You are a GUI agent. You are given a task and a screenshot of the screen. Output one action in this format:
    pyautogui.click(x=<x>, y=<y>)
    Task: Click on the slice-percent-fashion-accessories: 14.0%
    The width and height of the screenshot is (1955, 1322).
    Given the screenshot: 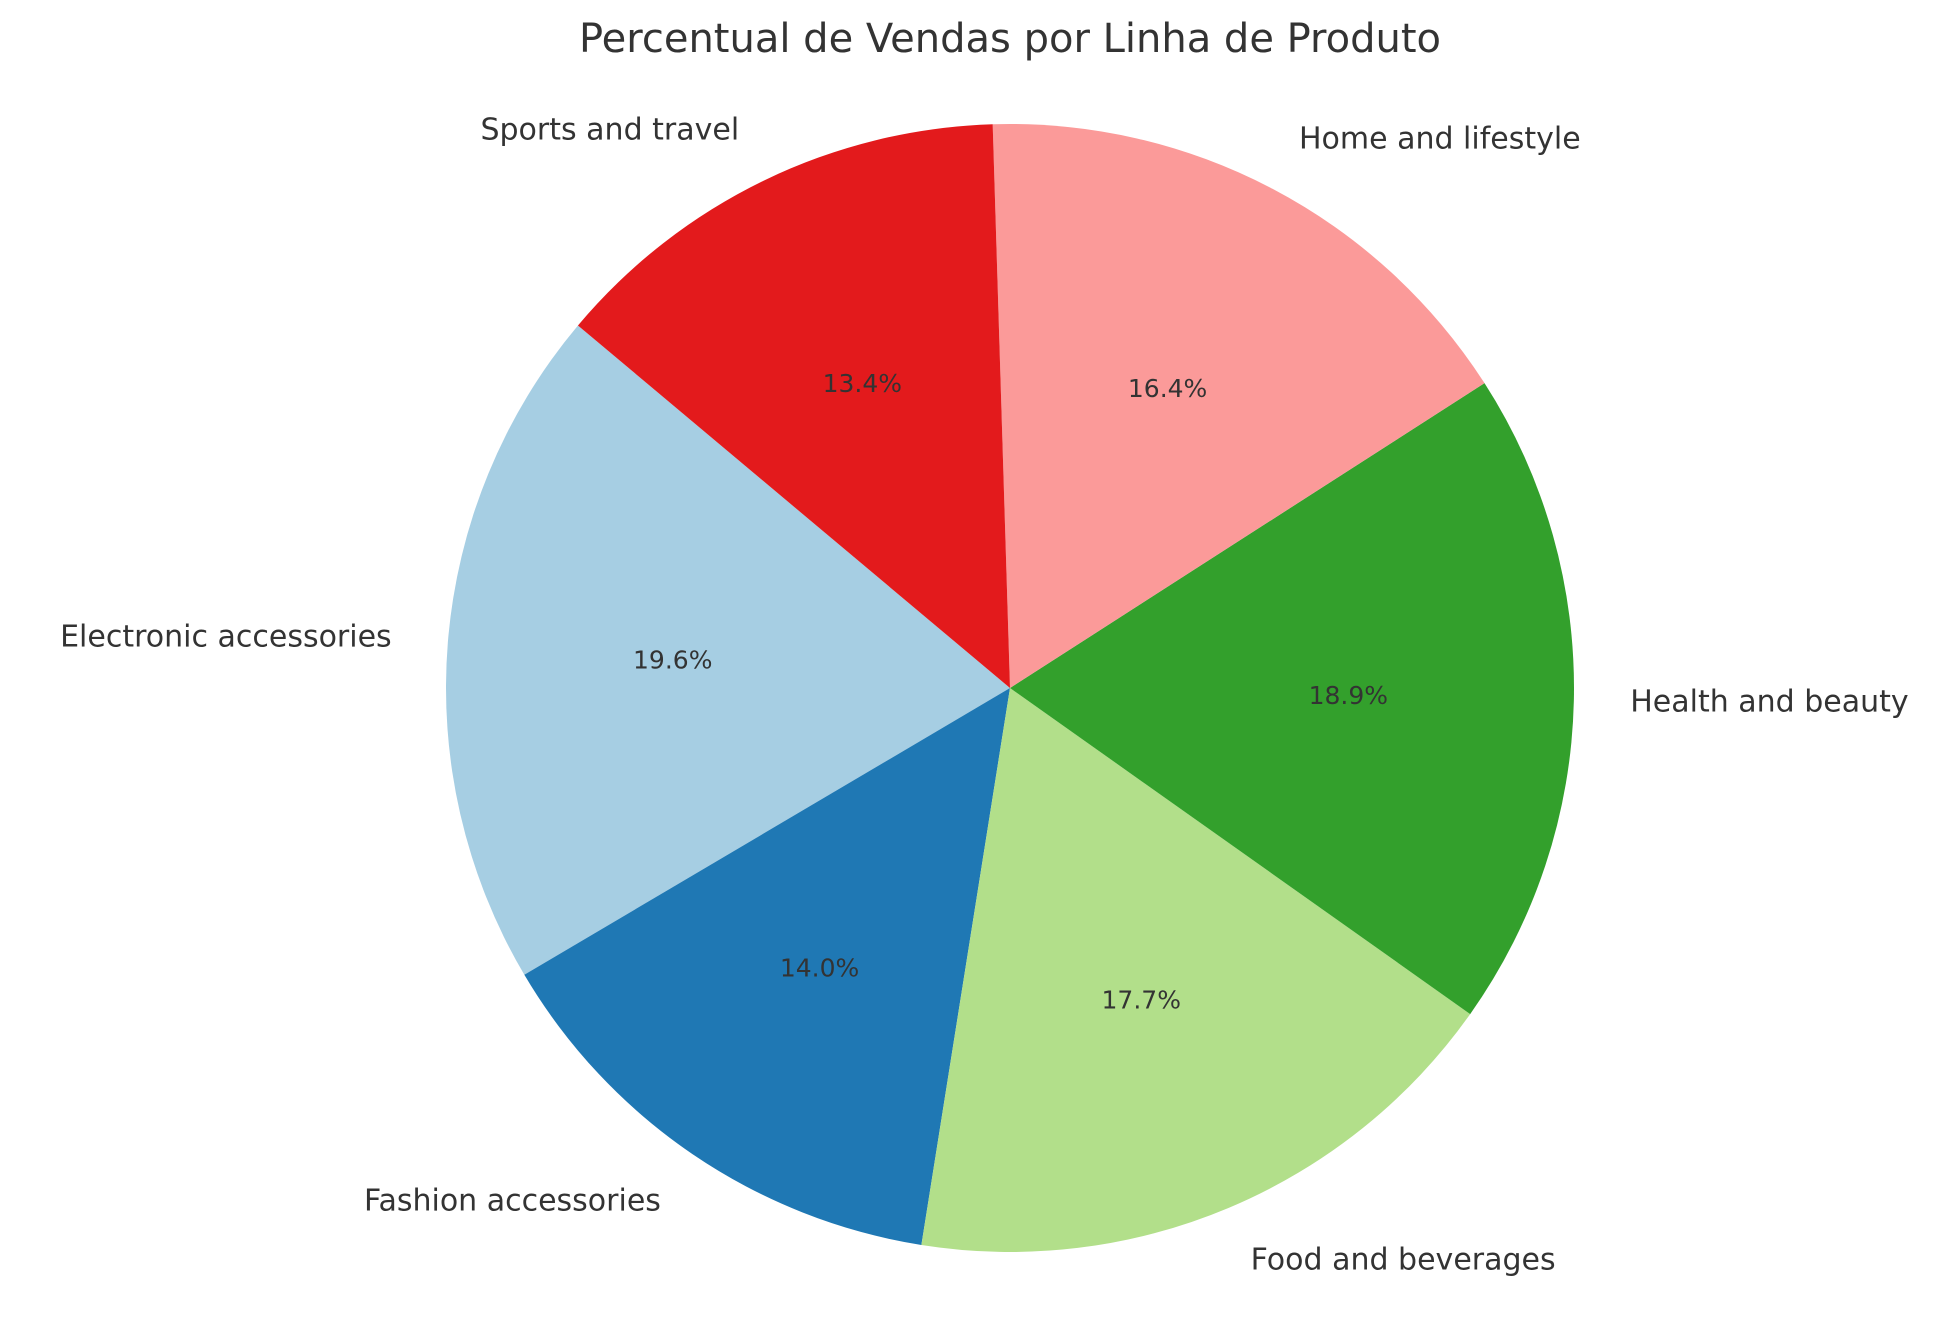 What is the action you would take?
    pyautogui.click(x=819, y=967)
    